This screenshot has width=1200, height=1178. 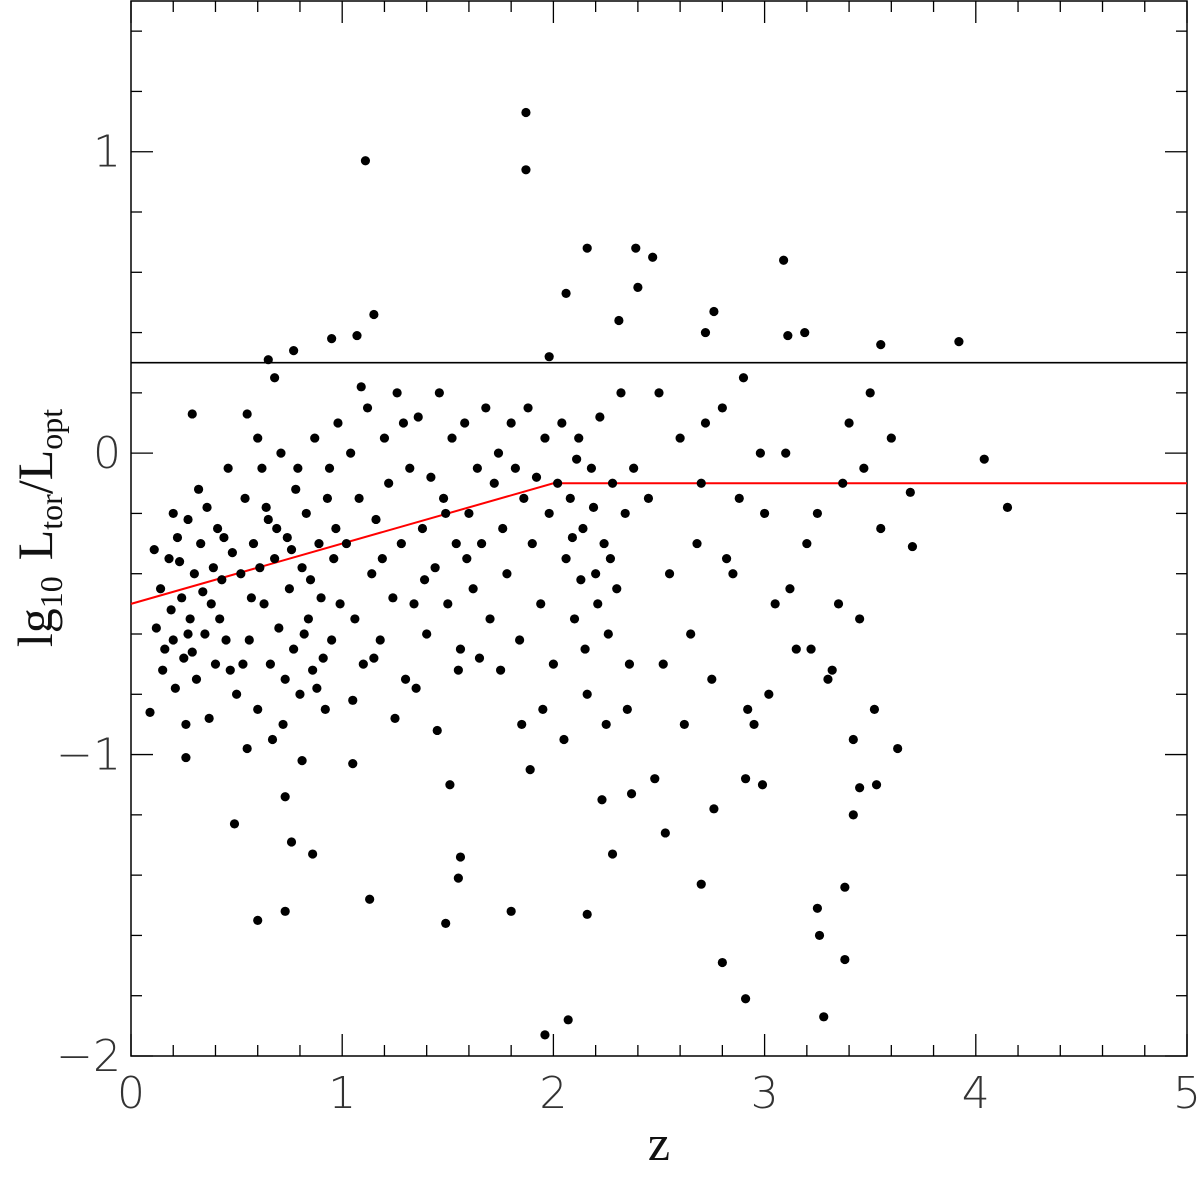 I want to click on y-label-part: 10, so click(x=51, y=592).